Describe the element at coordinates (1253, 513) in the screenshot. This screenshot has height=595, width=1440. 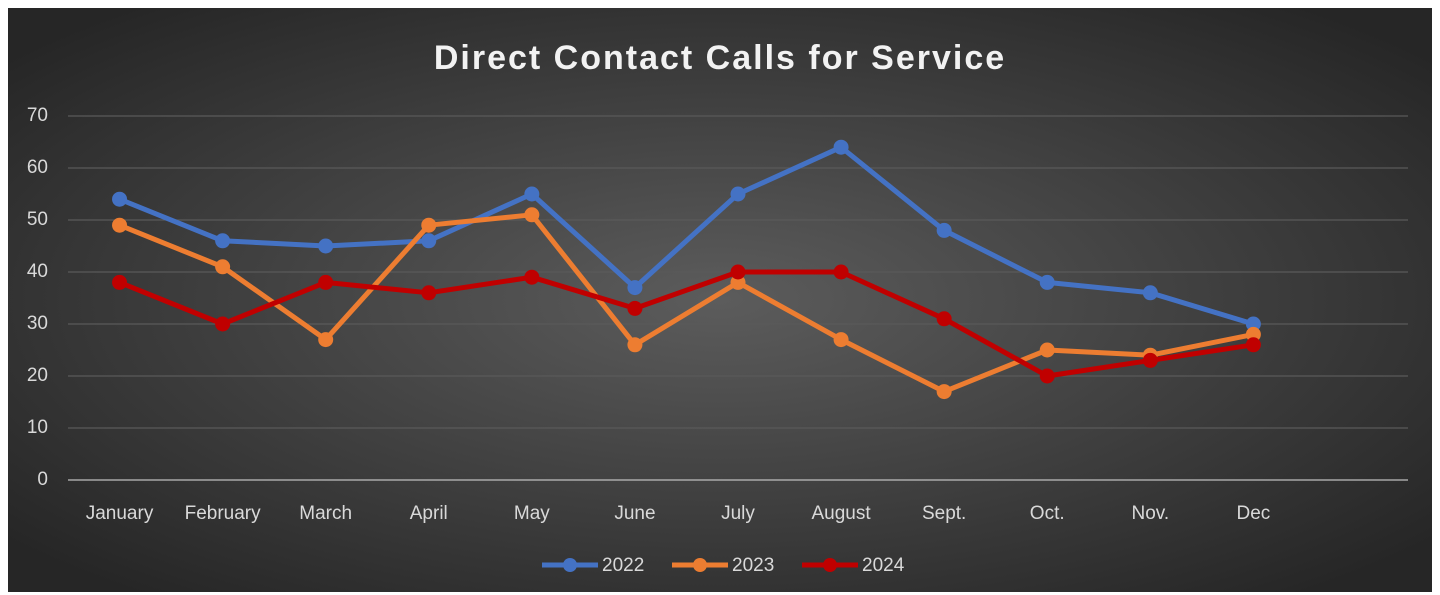
I see `x-tick-label: Dec` at that location.